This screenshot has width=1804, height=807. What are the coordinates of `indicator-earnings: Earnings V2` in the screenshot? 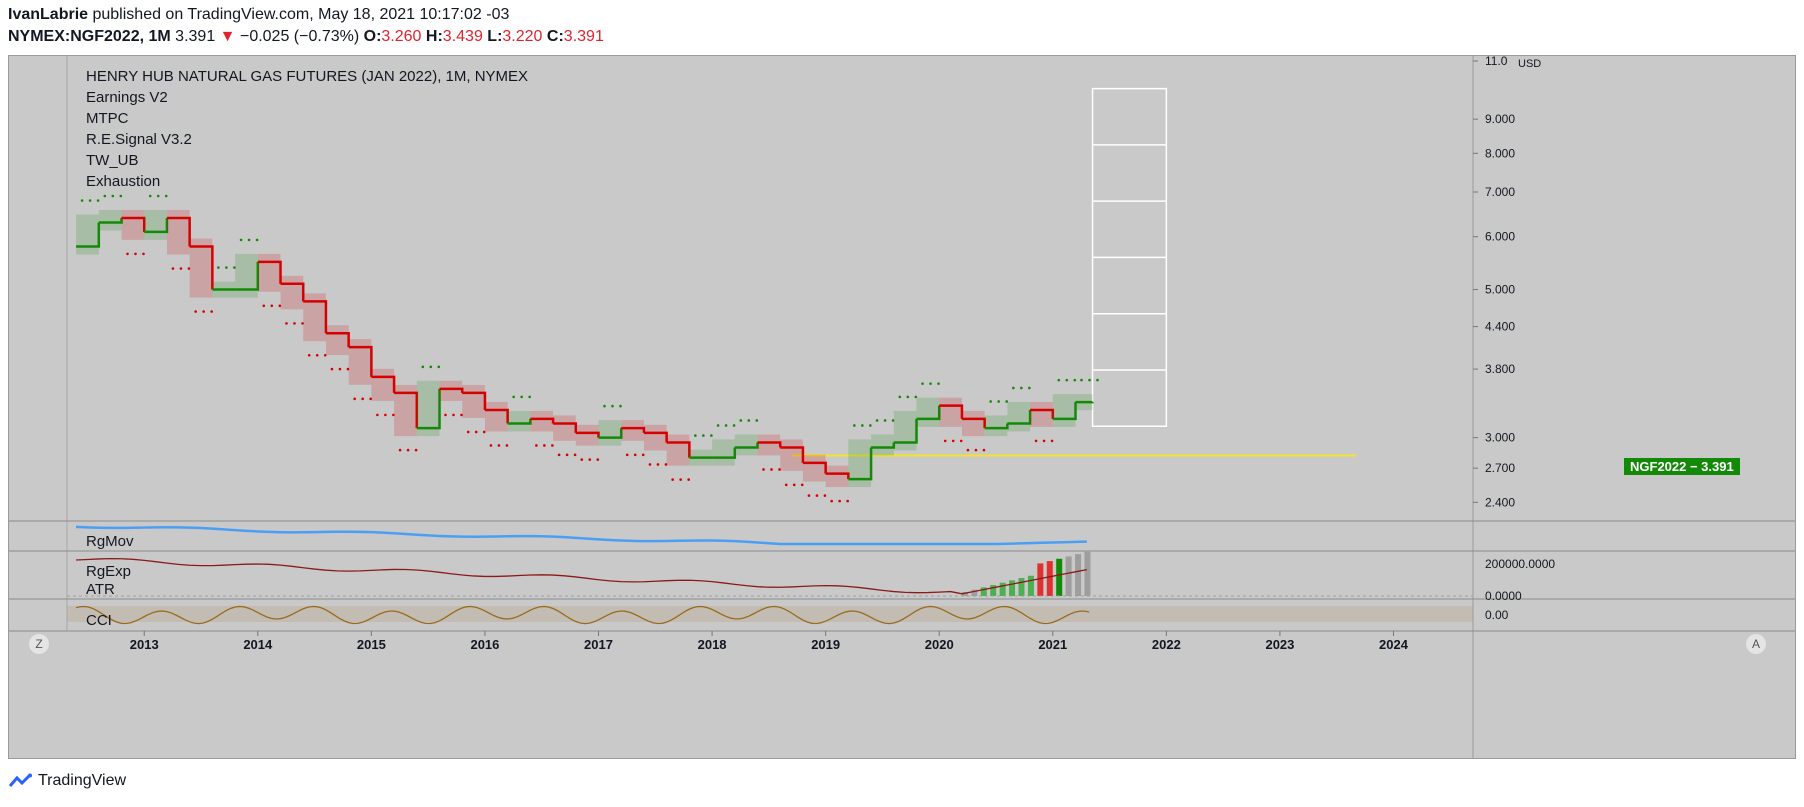 It's located at (127, 97).